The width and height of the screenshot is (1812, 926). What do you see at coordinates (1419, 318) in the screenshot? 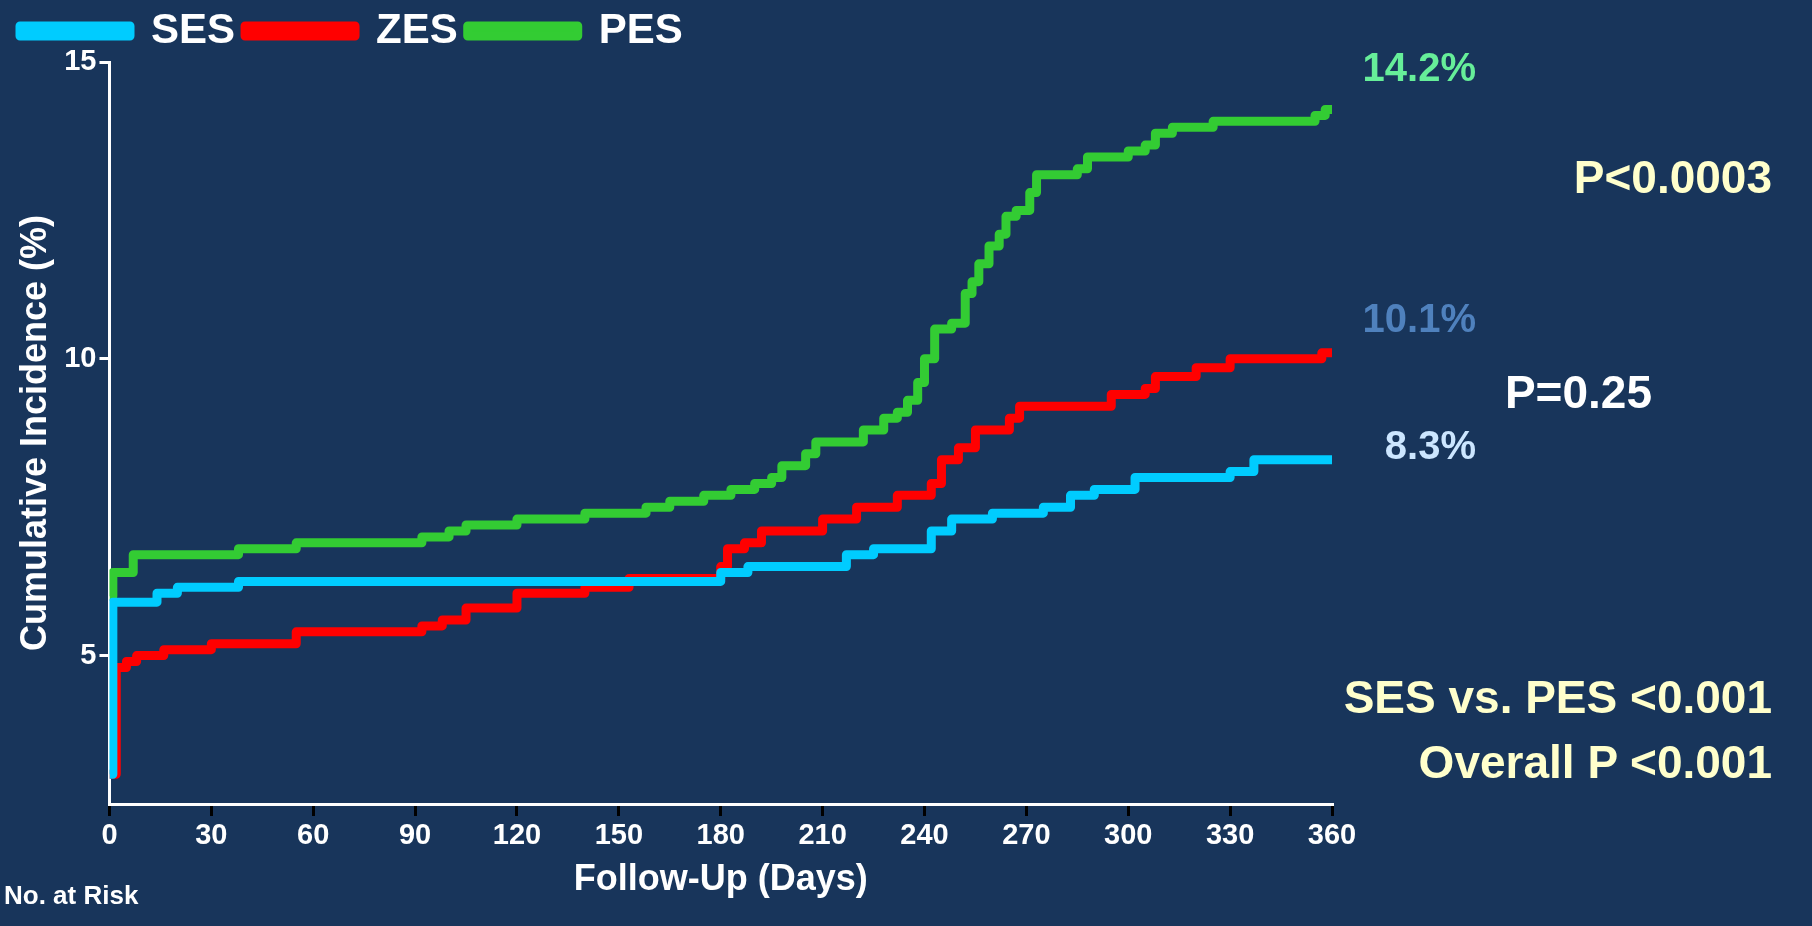
I see `text: 10.1%` at bounding box center [1419, 318].